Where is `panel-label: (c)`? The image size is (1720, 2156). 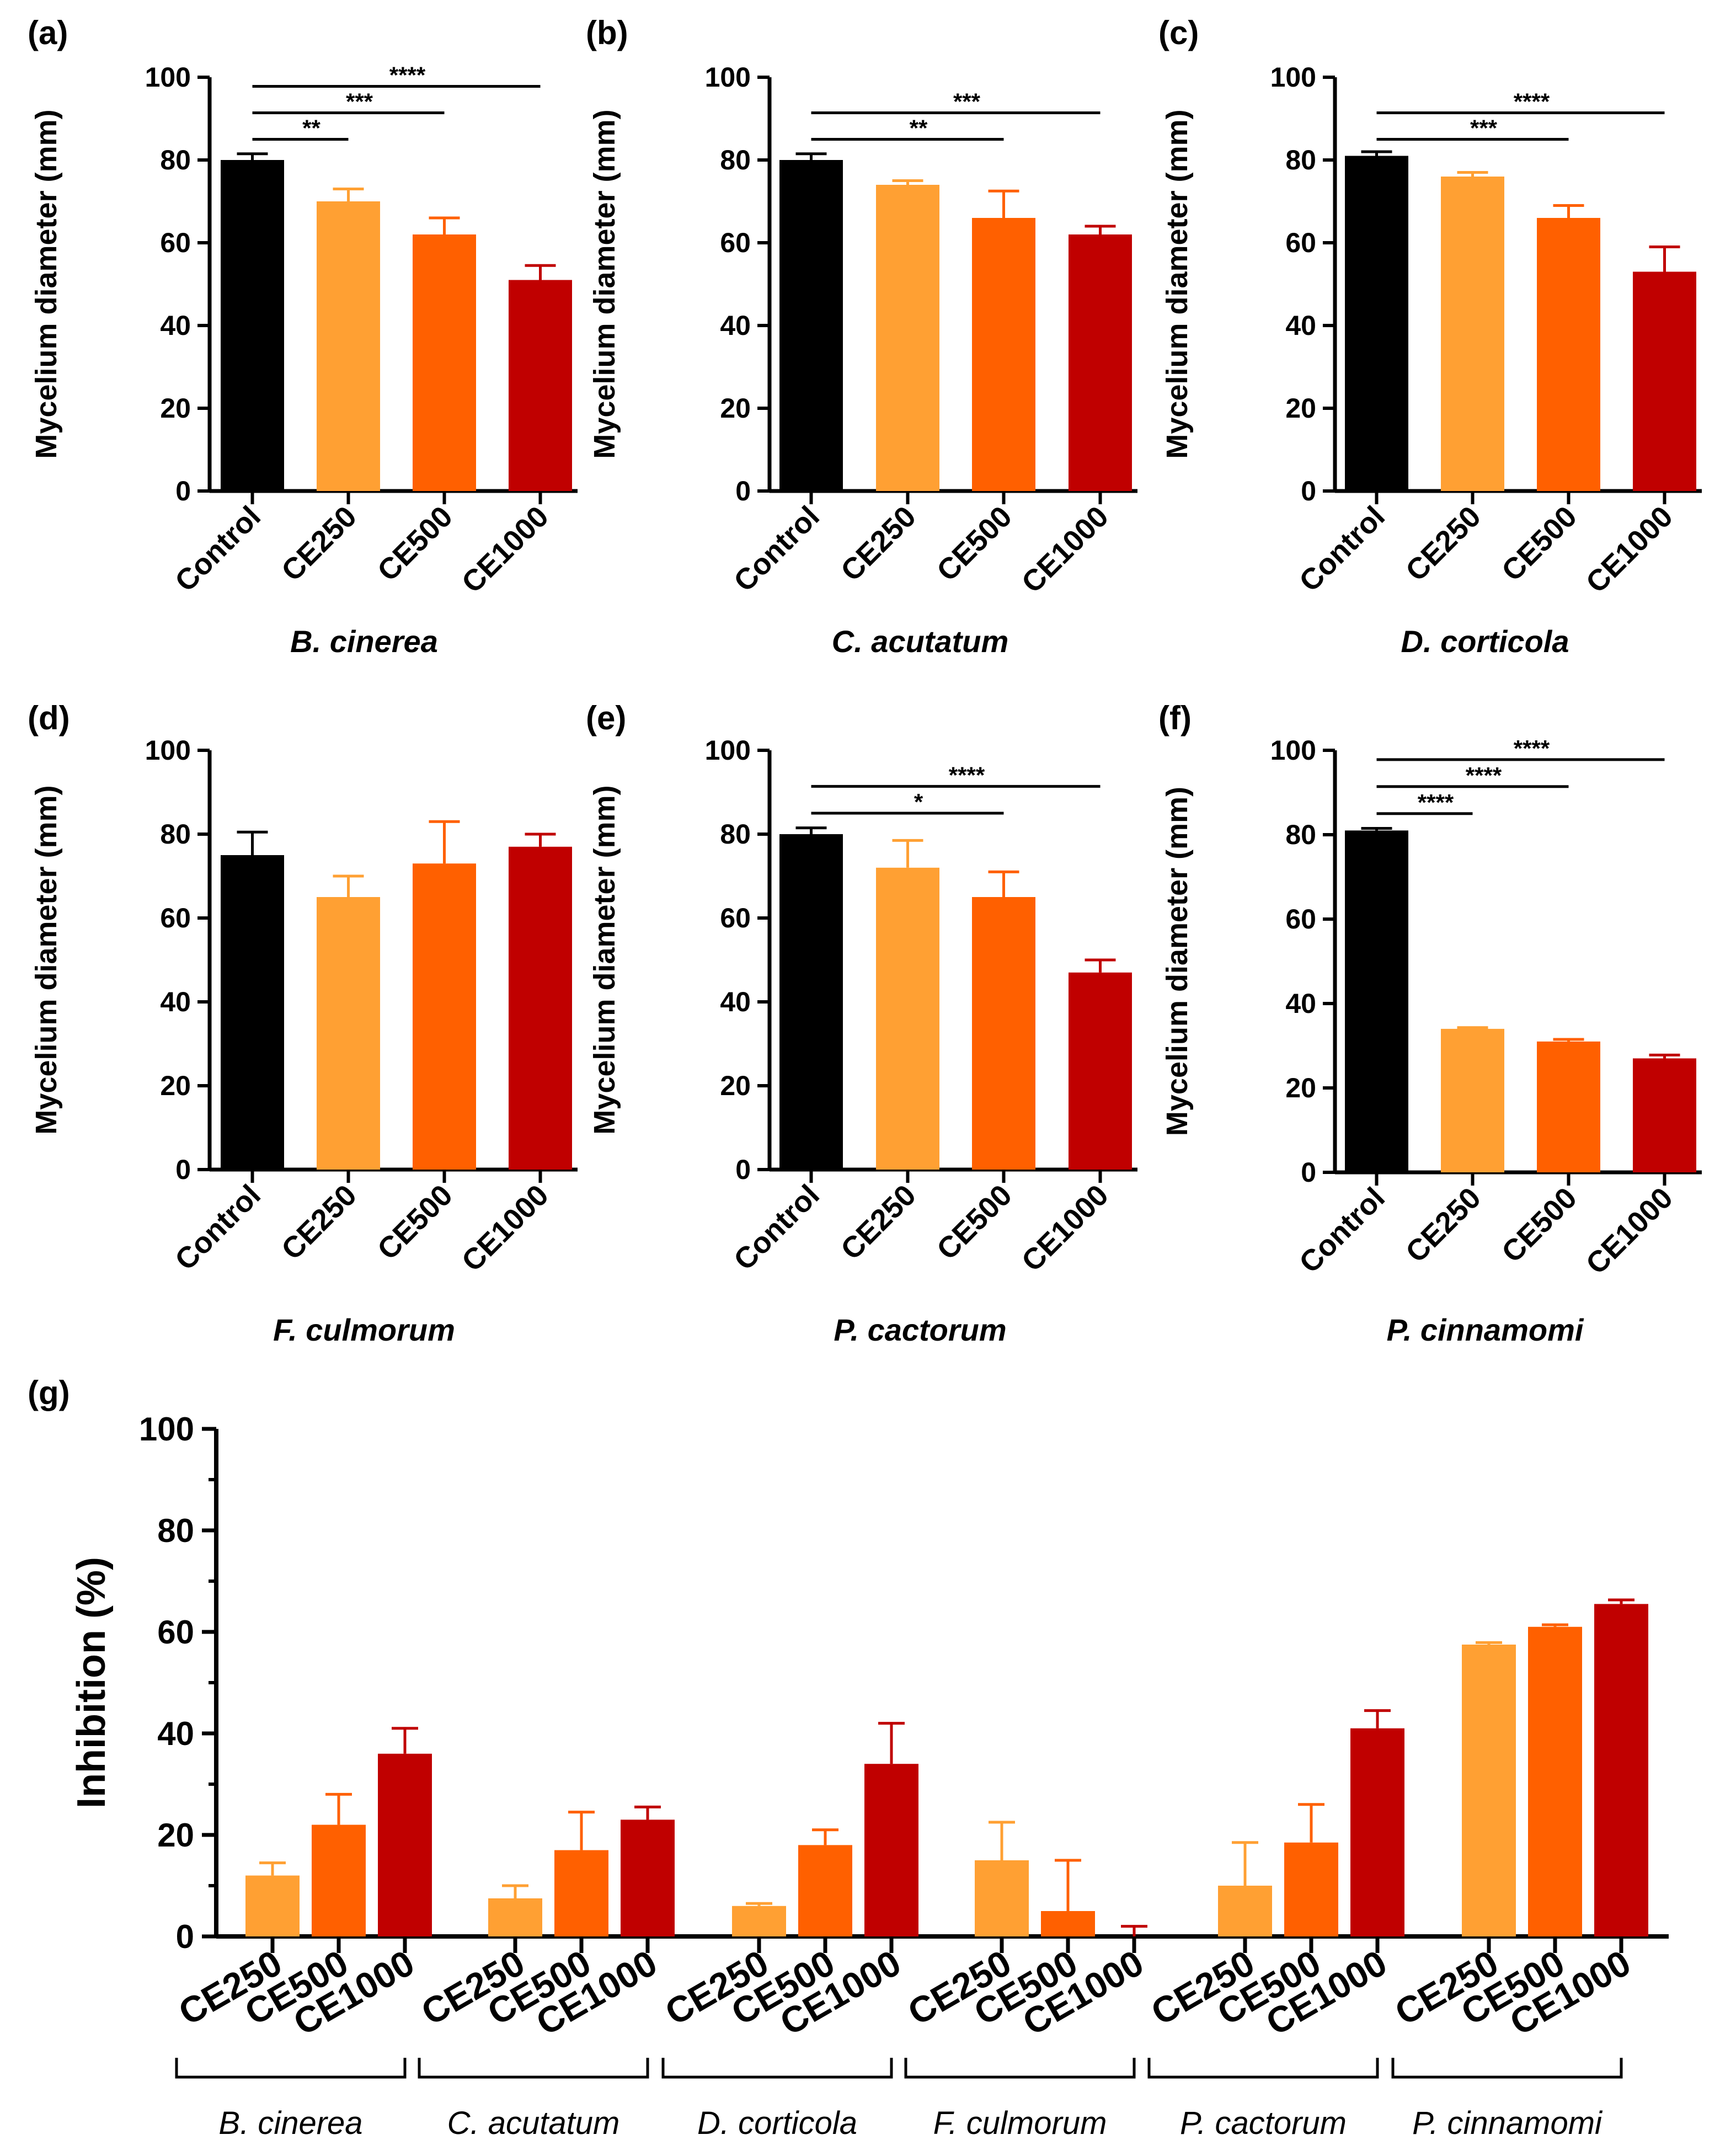 panel-label: (c) is located at coordinates (1178, 32).